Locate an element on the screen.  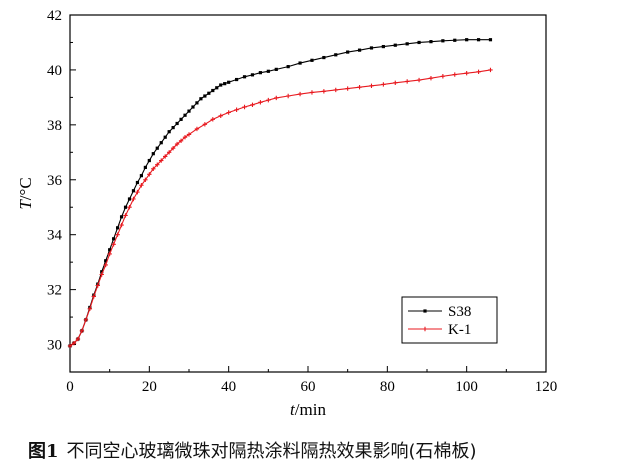
y-tick-label: 42 is located at coordinates (54, 16).